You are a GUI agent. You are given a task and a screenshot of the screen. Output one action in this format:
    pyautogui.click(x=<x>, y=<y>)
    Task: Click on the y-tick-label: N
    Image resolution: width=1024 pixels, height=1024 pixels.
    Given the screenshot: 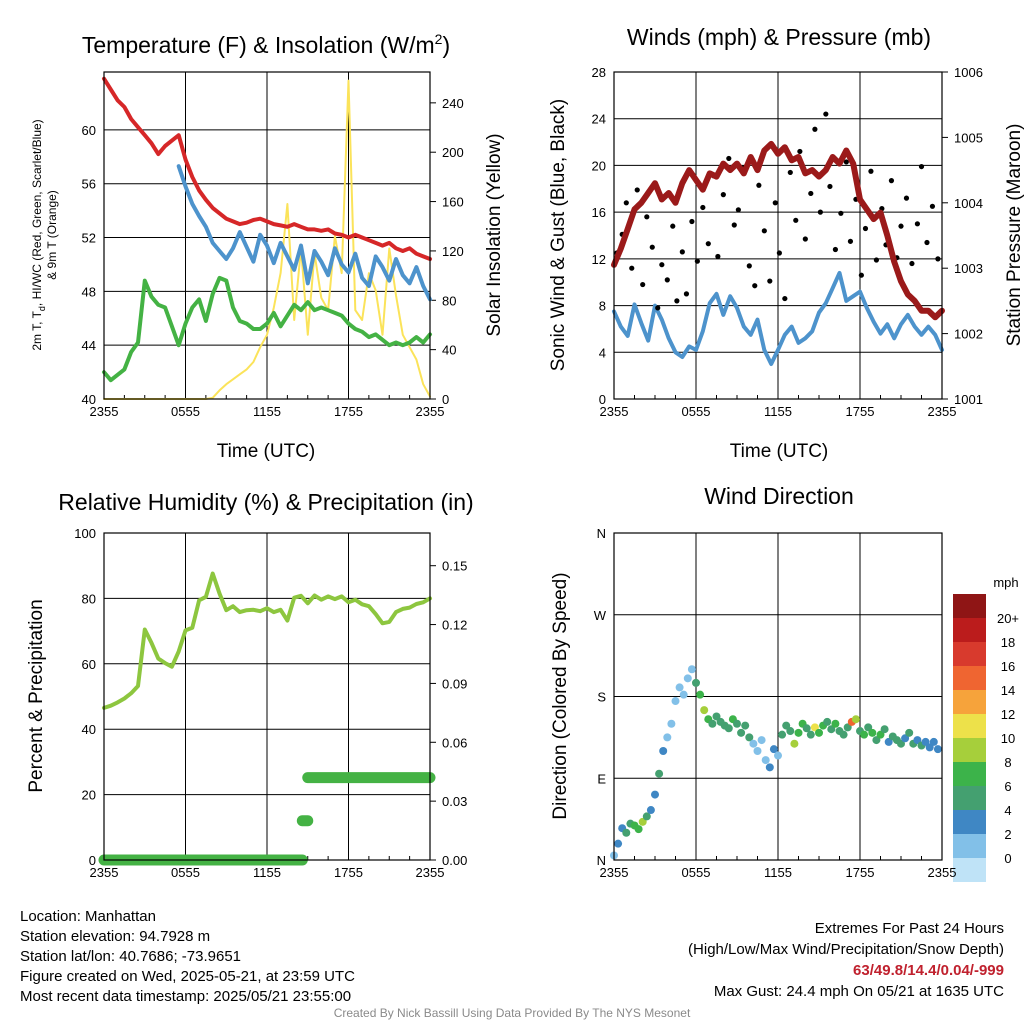 What is the action you would take?
    pyautogui.click(x=601, y=533)
    